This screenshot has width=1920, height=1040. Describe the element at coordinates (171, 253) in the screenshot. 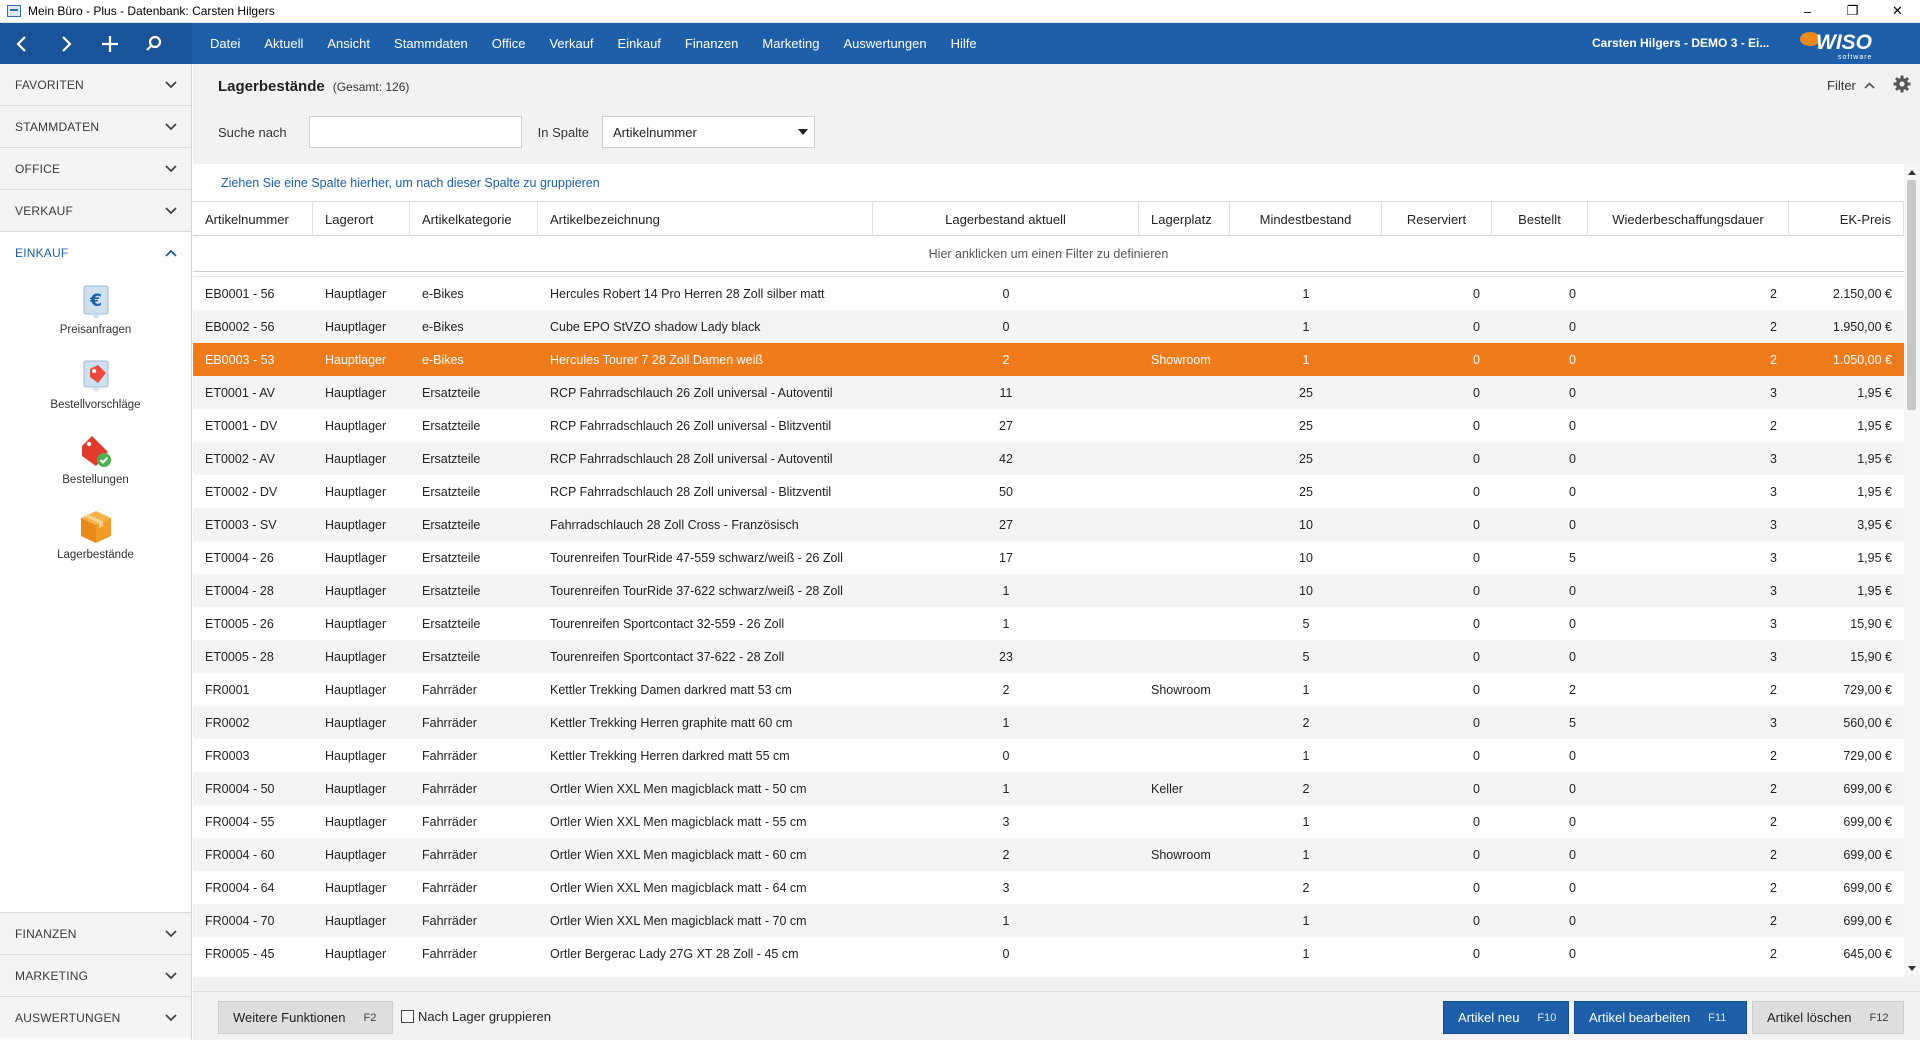

I see `chevron-up-icon` at that location.